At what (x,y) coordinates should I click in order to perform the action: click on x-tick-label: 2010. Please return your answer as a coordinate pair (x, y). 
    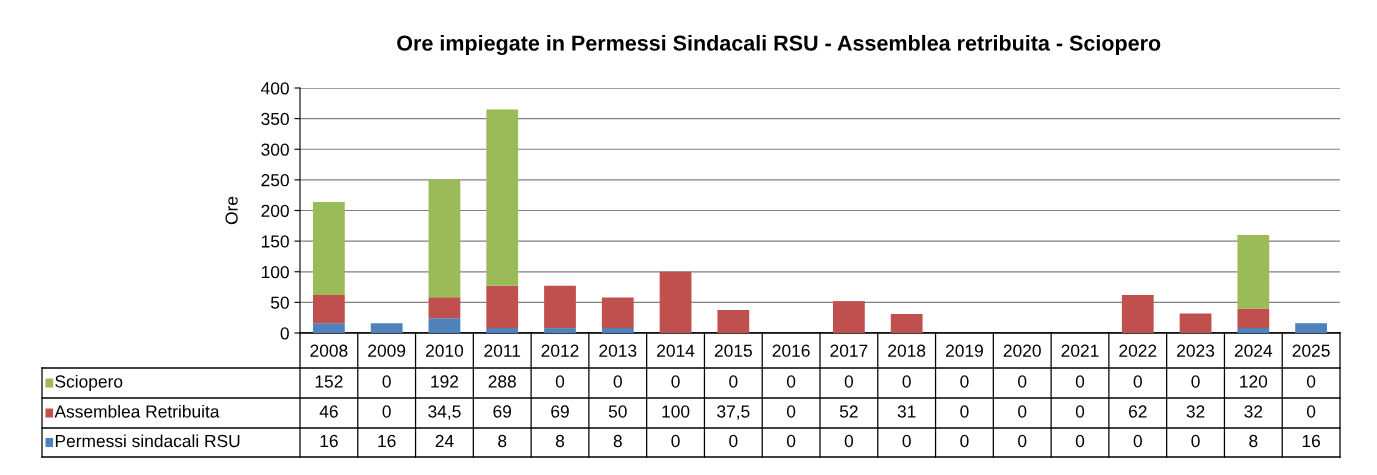
    Looking at the image, I should click on (445, 350).